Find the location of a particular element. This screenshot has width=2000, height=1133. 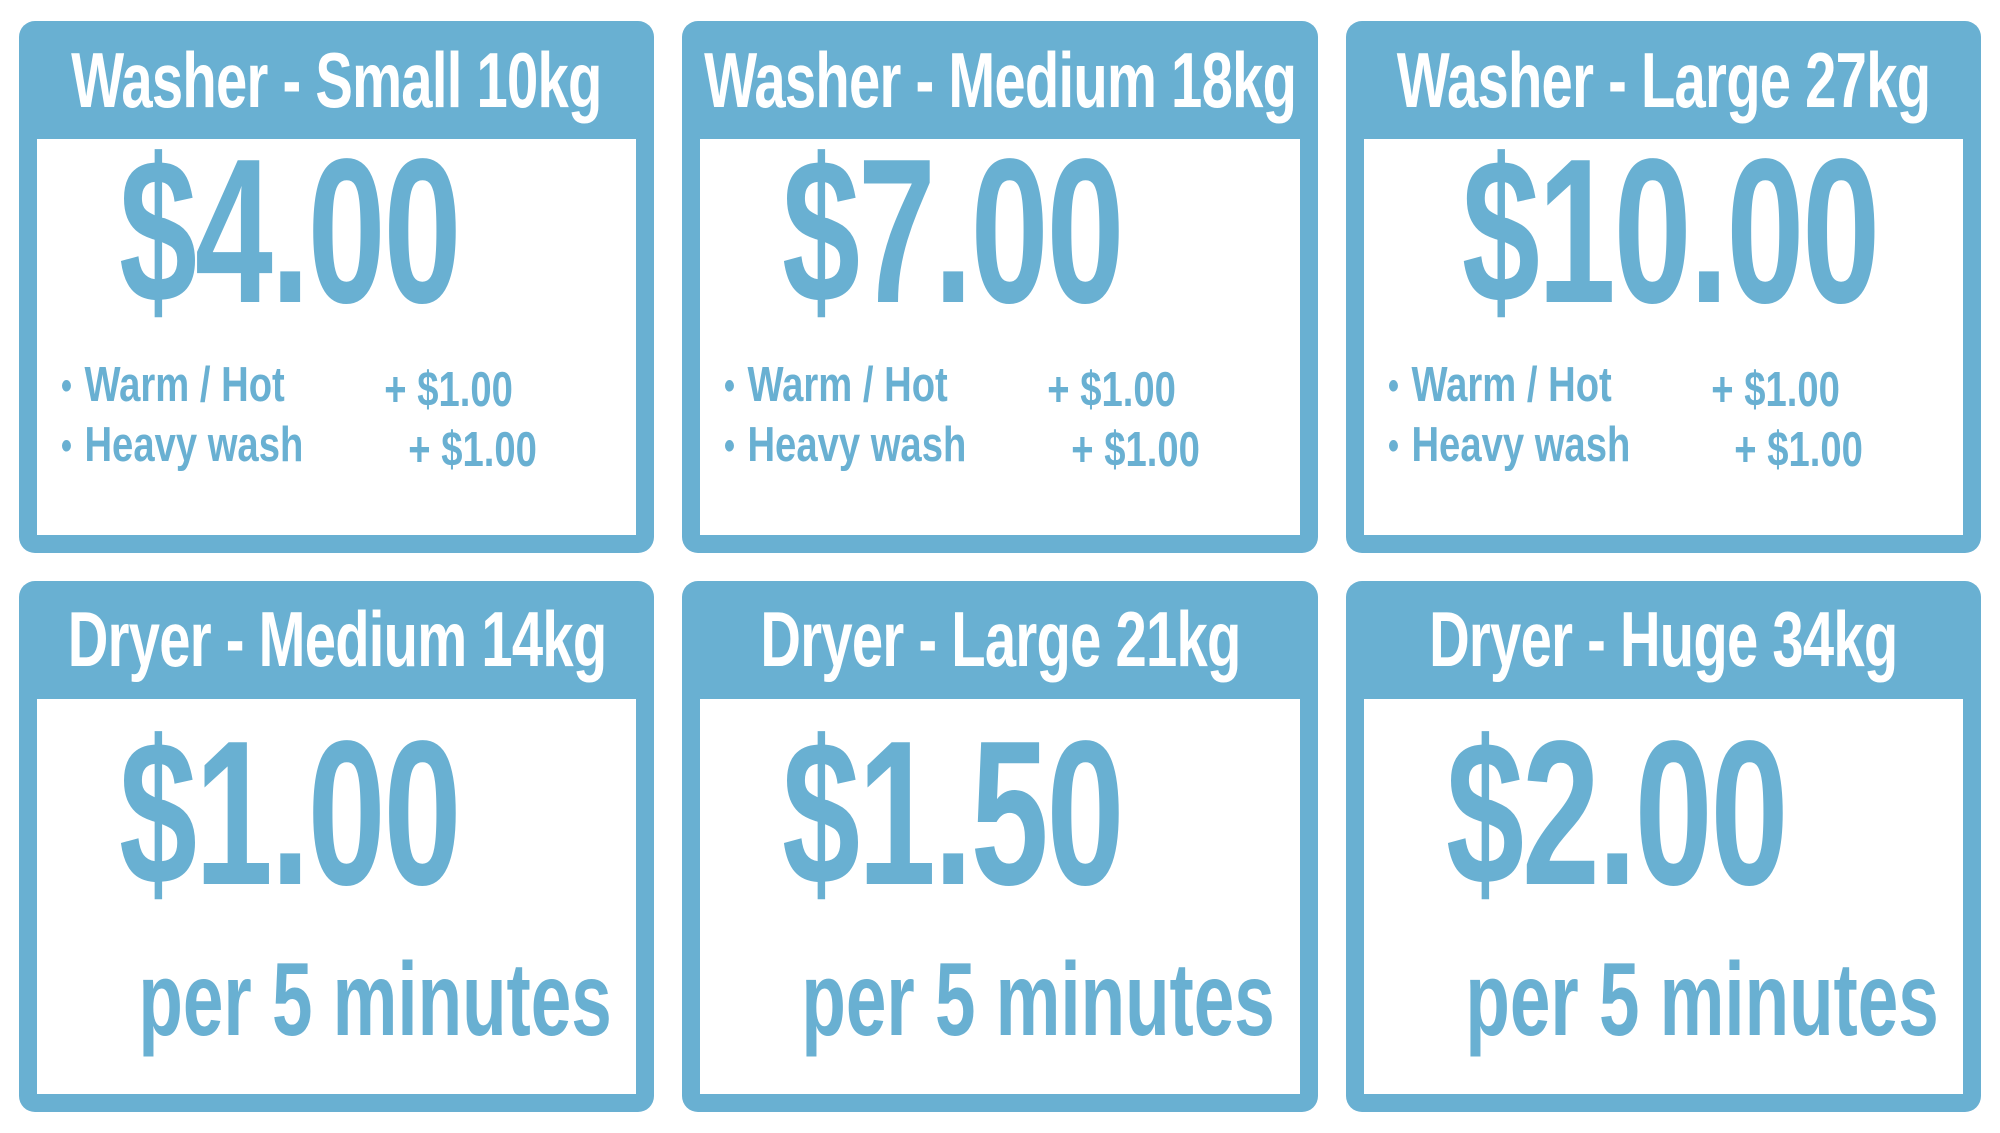

card-panel: $1.00 per 5 minutes is located at coordinates (337, 895).